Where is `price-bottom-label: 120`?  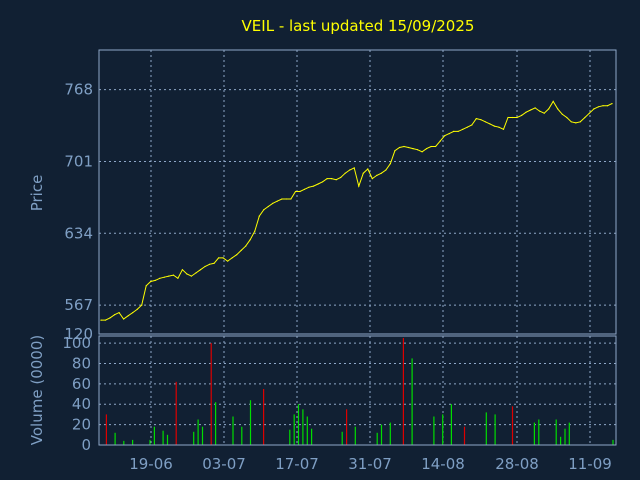
price-bottom-label: 120 is located at coordinates (78, 334).